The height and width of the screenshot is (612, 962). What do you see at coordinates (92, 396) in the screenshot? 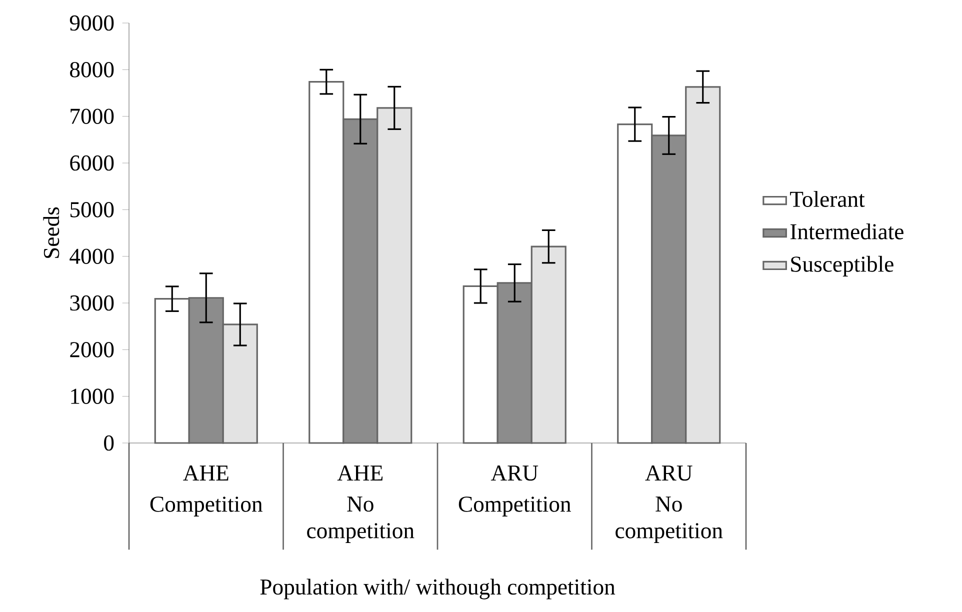
I see `y-tick-label: 1000` at bounding box center [92, 396].